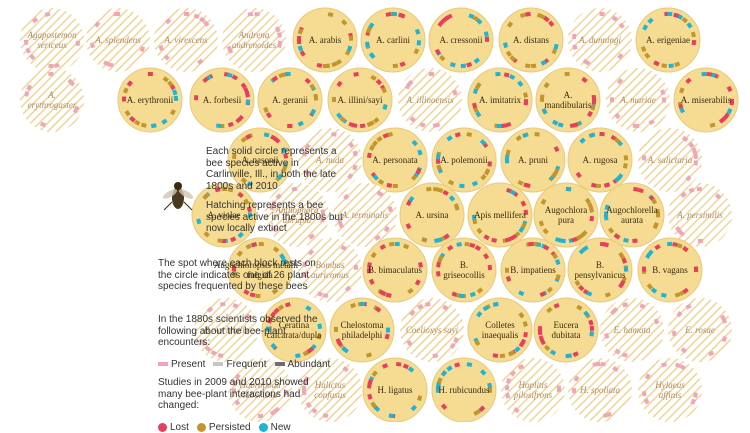 This screenshot has width=750, height=433. Describe the element at coordinates (254, 45) in the screenshot. I see `bee-label: andrenoides` at that location.